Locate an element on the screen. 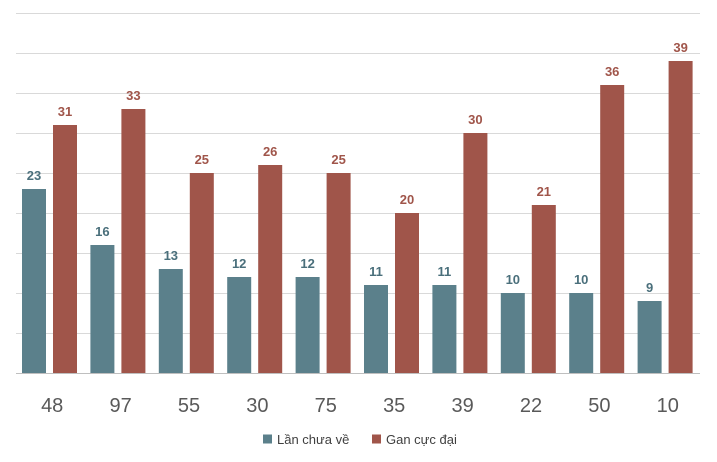 The width and height of the screenshot is (717, 462). value-label-48-series-1: 23 is located at coordinates (34, 175).